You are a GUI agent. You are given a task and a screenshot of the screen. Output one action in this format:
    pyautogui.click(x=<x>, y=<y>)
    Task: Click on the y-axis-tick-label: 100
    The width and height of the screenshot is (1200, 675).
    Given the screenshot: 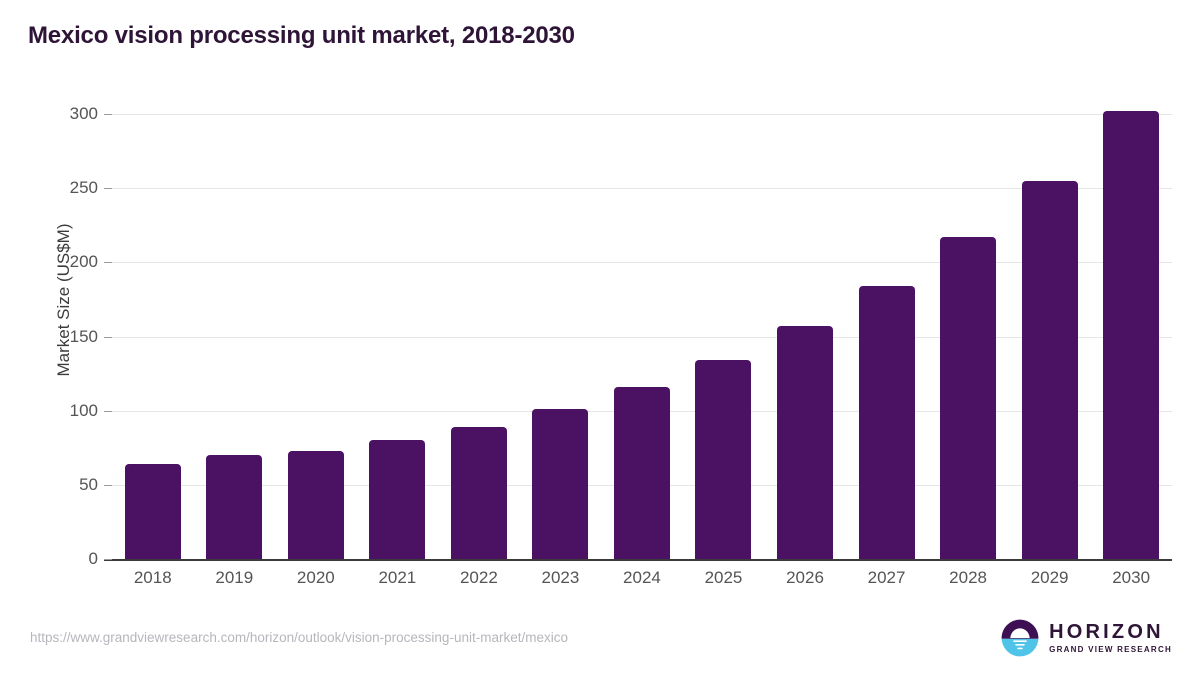 What is the action you would take?
    pyautogui.click(x=83, y=410)
    